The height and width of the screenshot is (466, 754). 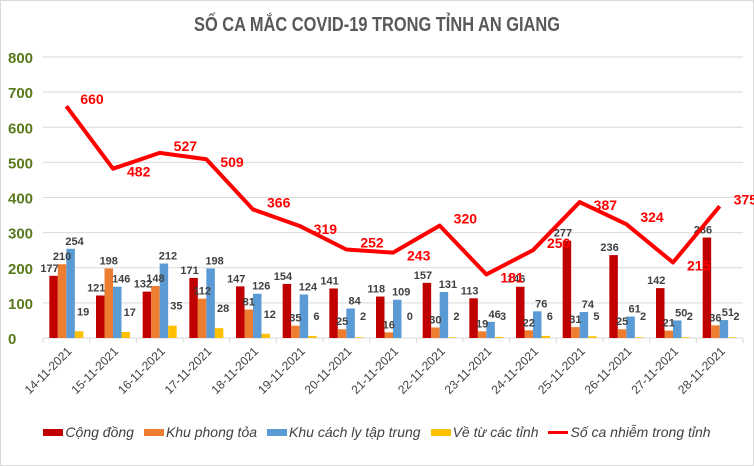 I want to click on bar-data-label: 22, so click(x=529, y=323).